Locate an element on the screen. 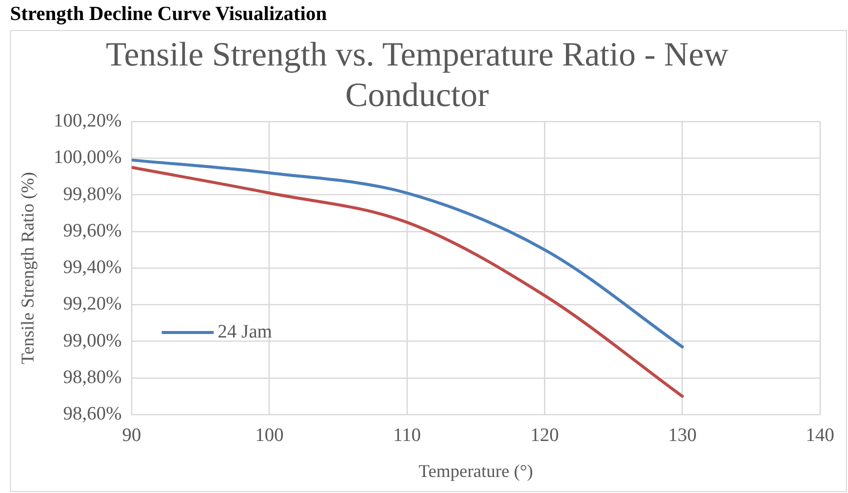 The width and height of the screenshot is (848, 493). x-tick-label: 90 is located at coordinates (132, 435).